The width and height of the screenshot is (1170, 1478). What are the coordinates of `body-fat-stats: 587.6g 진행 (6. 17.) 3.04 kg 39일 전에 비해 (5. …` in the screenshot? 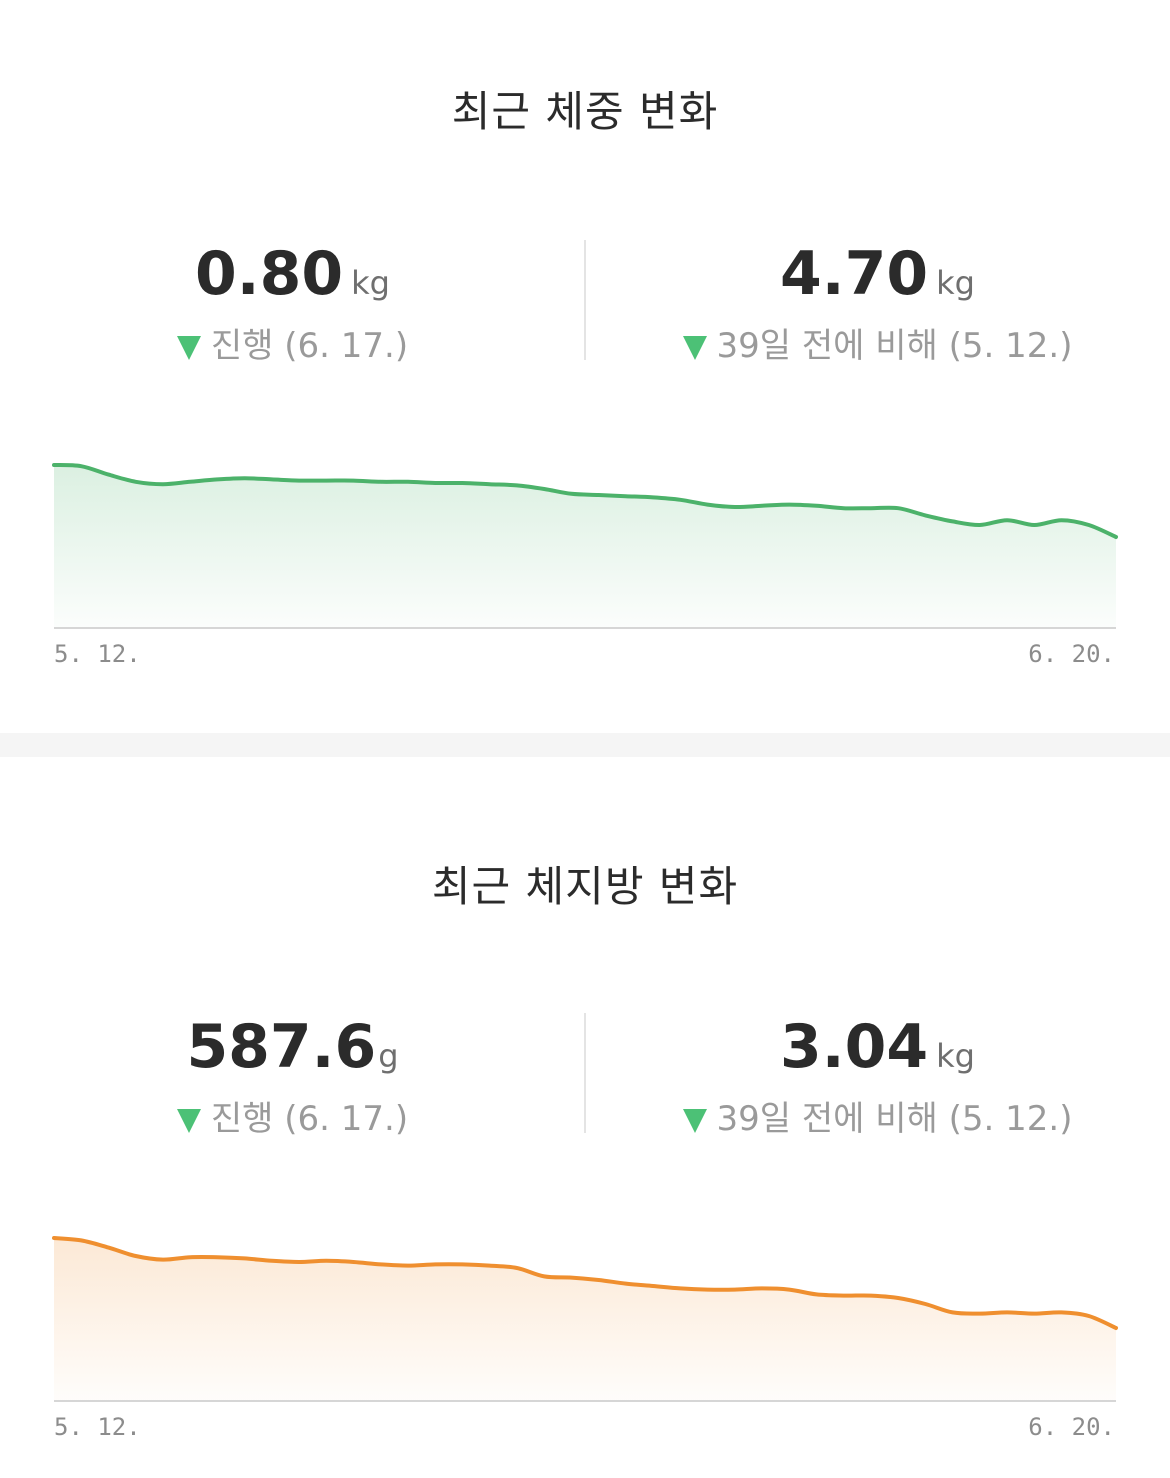 It's located at (585, 1076).